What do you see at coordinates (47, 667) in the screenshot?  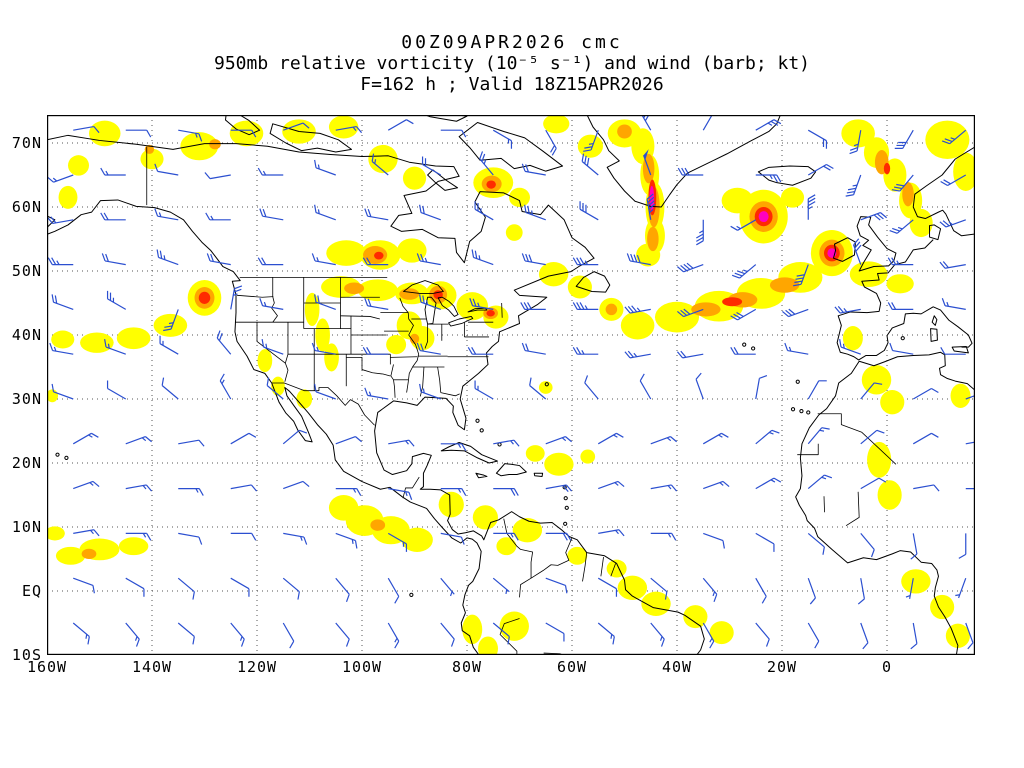 I see `lon-tick-label: 160W` at bounding box center [47, 667].